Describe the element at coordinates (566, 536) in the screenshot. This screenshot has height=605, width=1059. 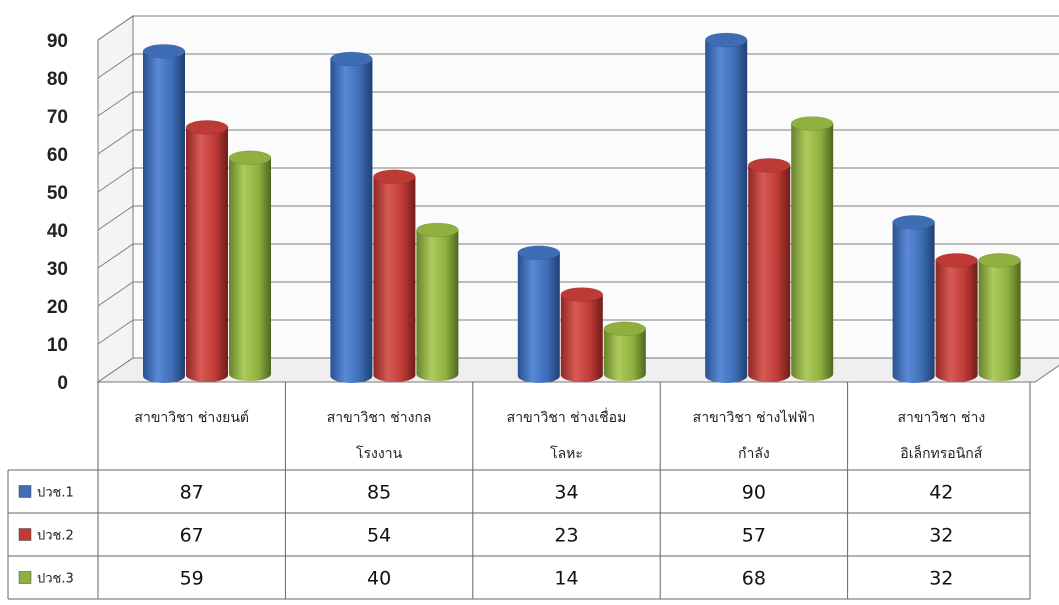
I see `table-cell-value: 23` at that location.